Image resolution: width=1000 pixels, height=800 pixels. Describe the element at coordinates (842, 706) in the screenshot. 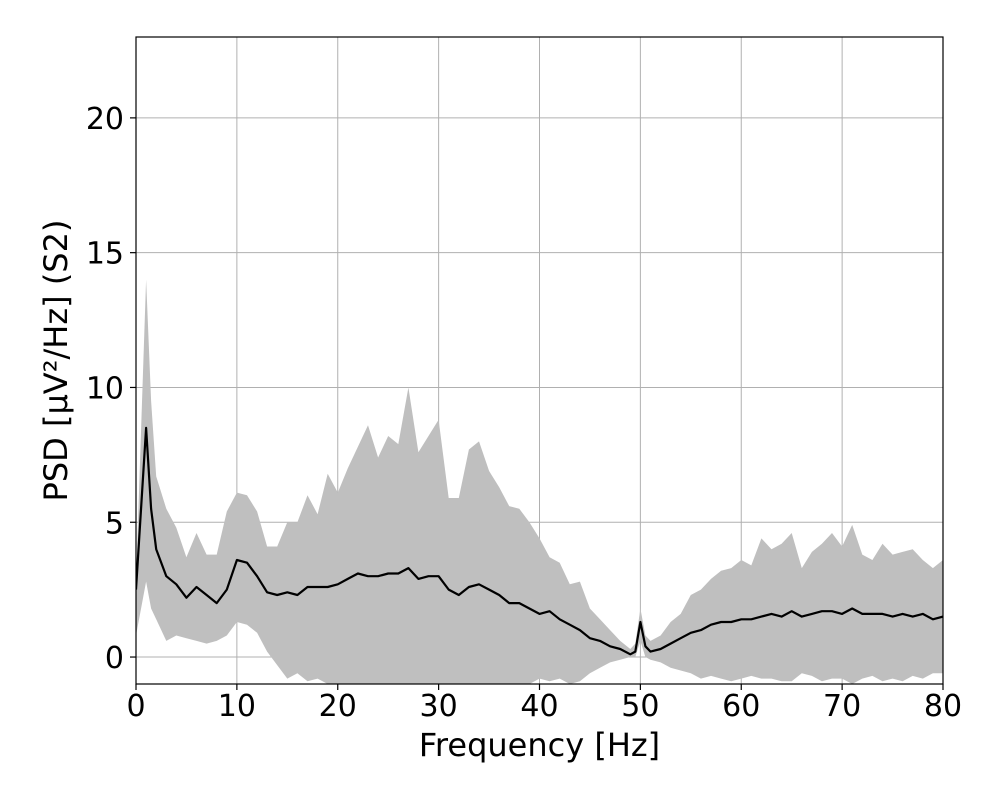

I see `x-tick-label: 70` at that location.